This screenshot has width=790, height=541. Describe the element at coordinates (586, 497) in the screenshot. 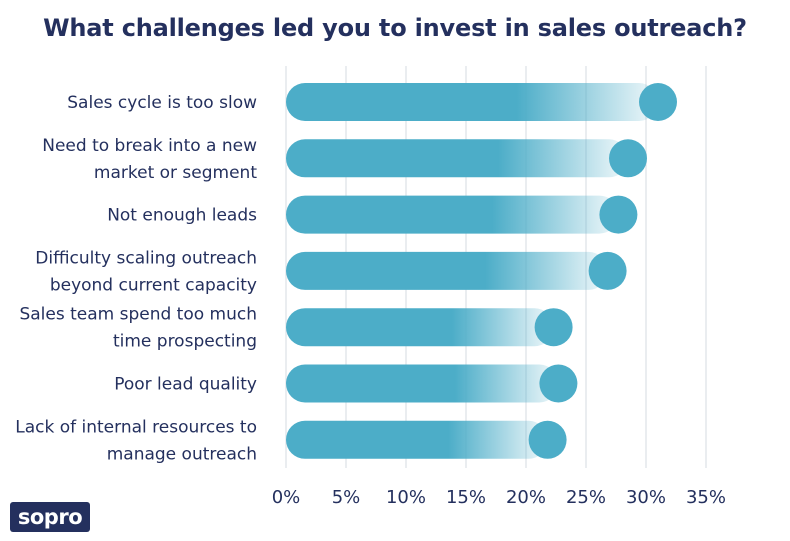

I see `x-tick-label-25: 25%` at that location.